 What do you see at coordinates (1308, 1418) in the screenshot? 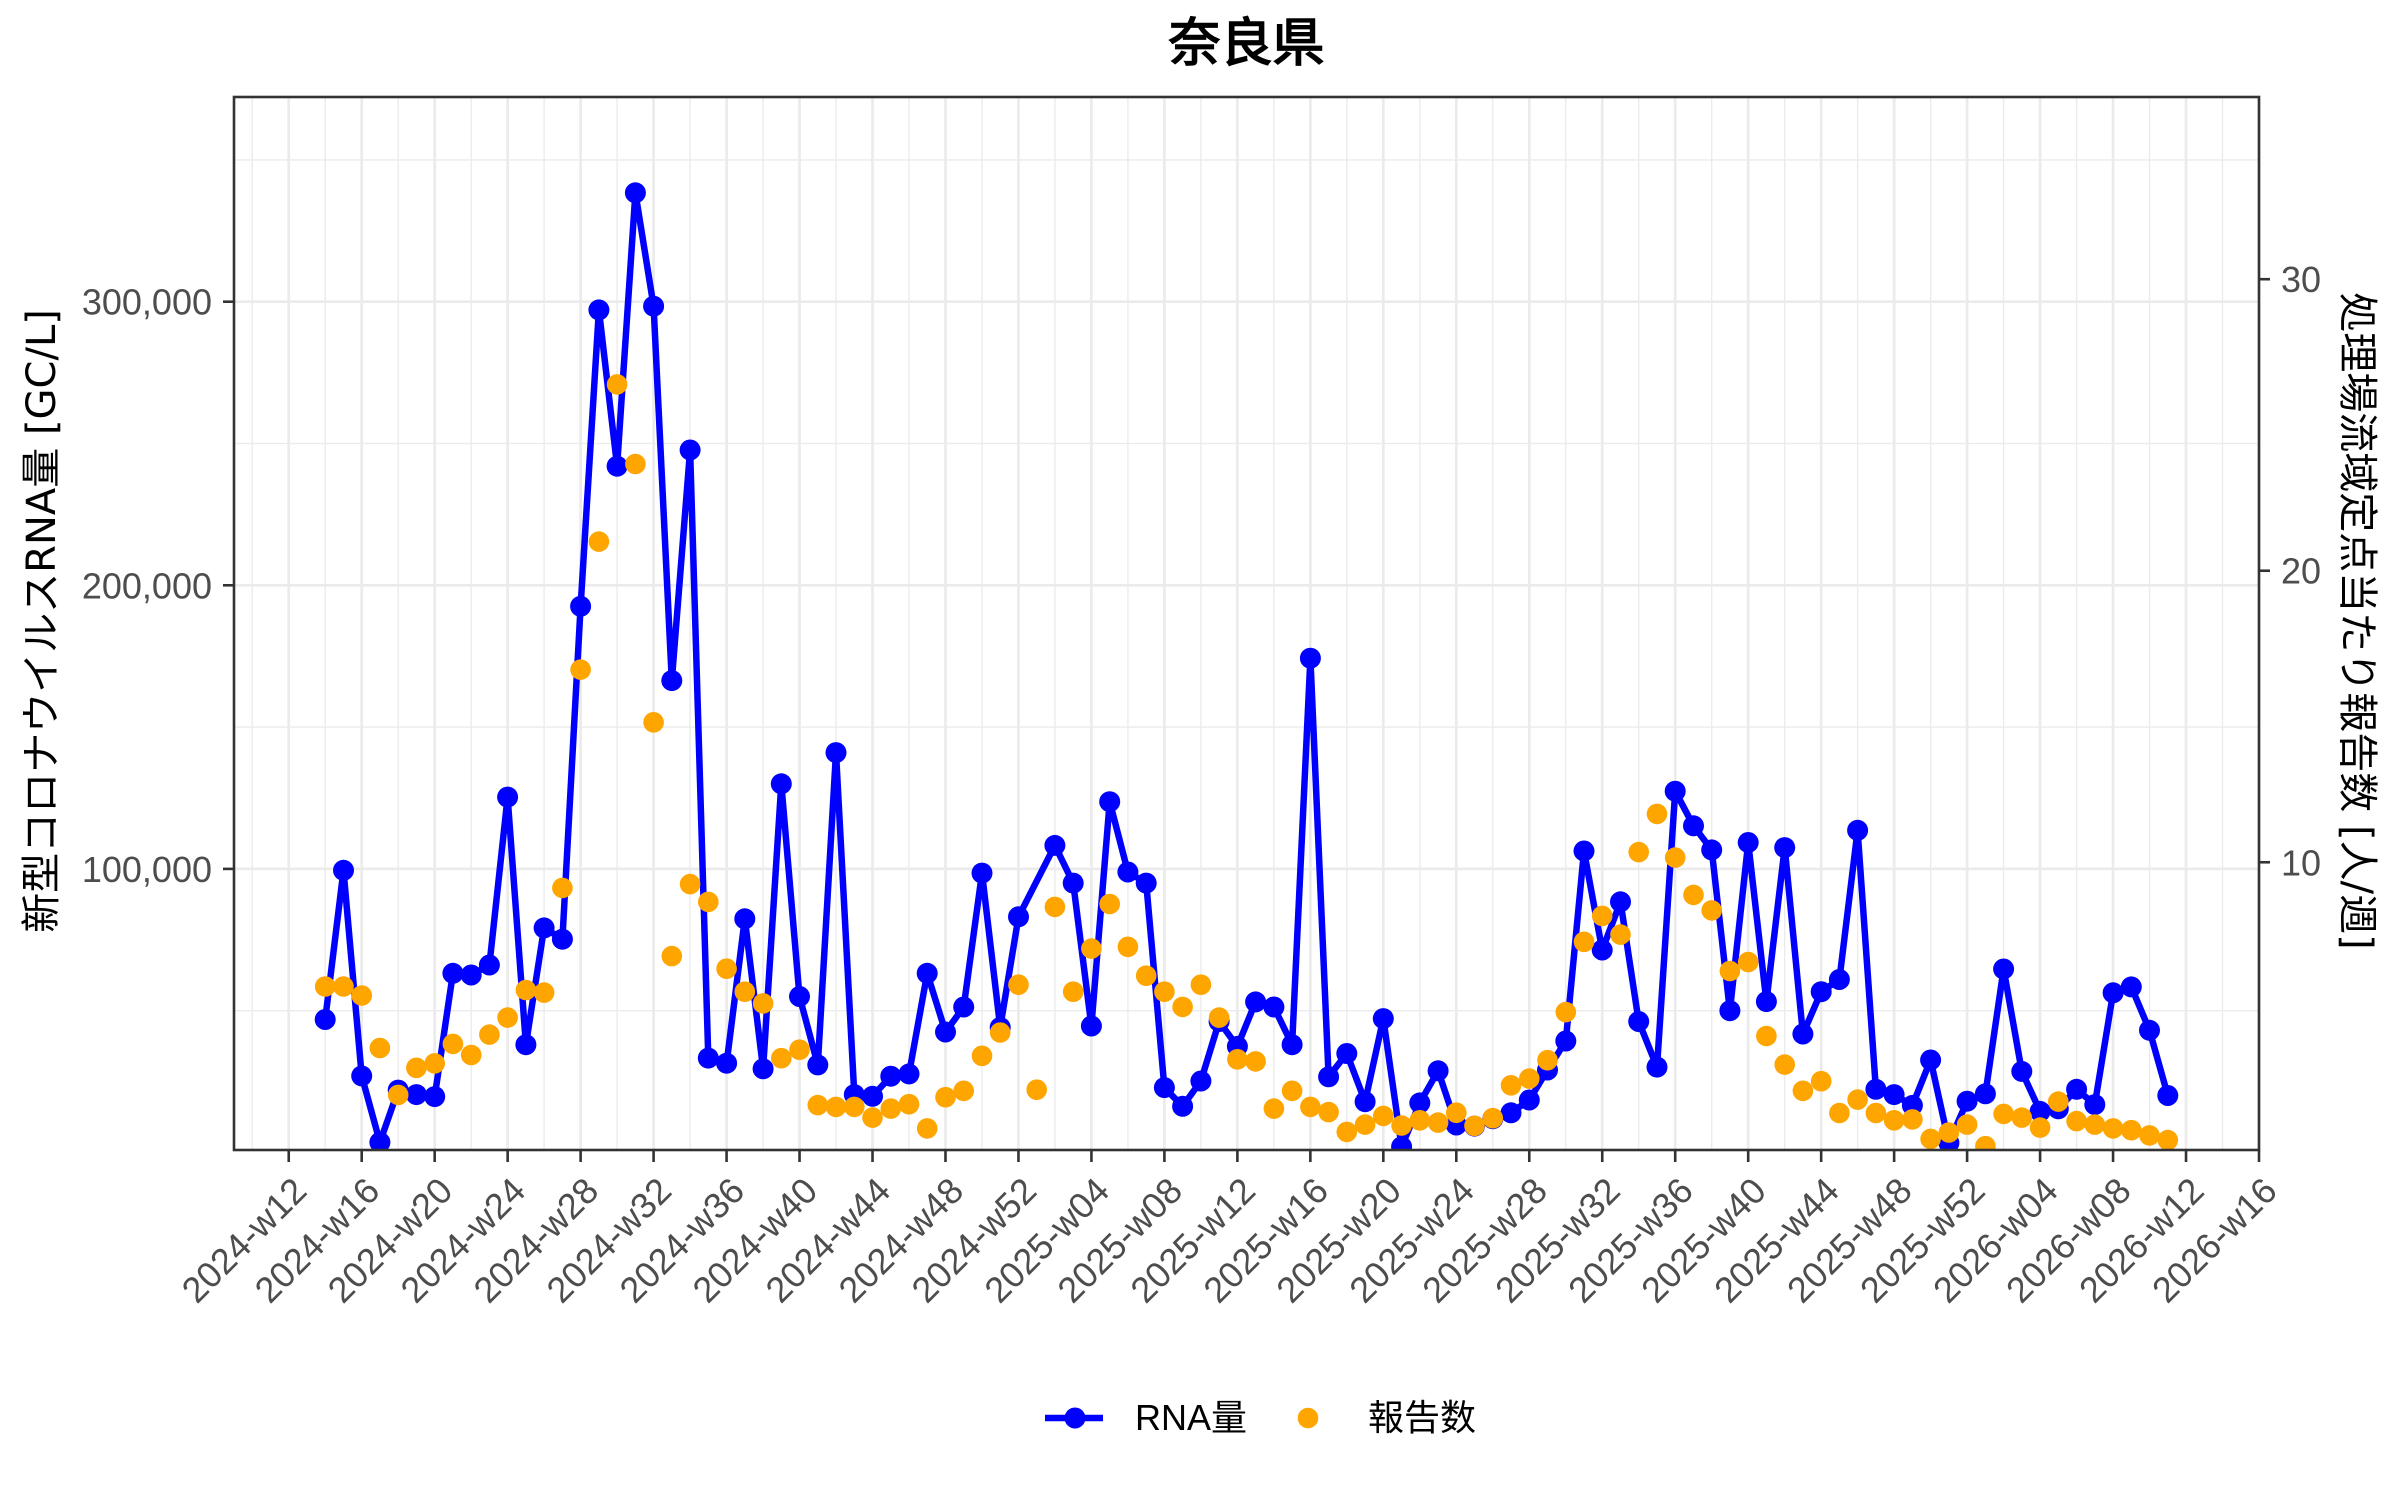
I see `legend-key-report-point-icon` at bounding box center [1308, 1418].